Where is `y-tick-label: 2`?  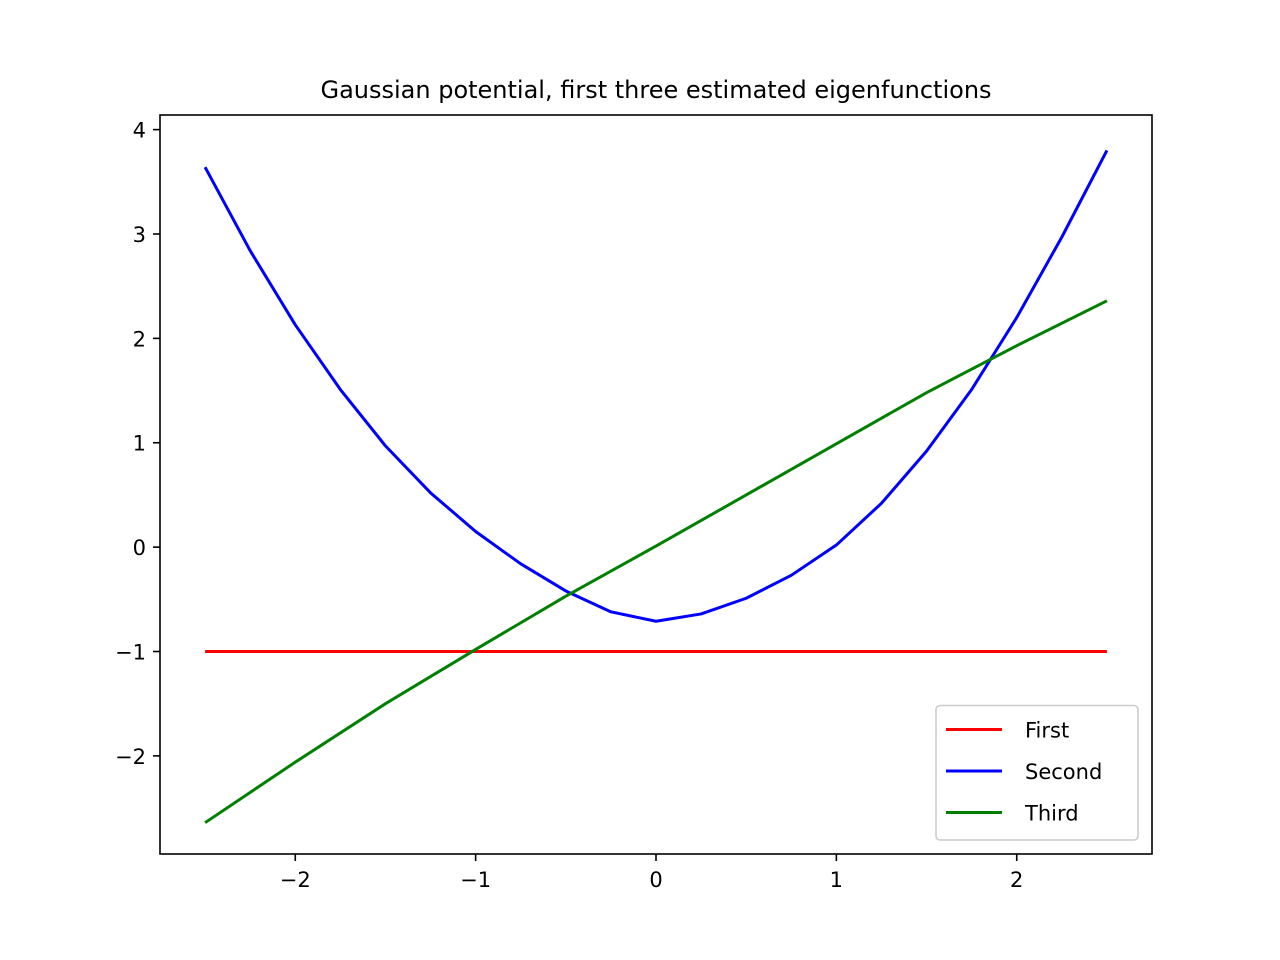 y-tick-label: 2 is located at coordinates (139, 339).